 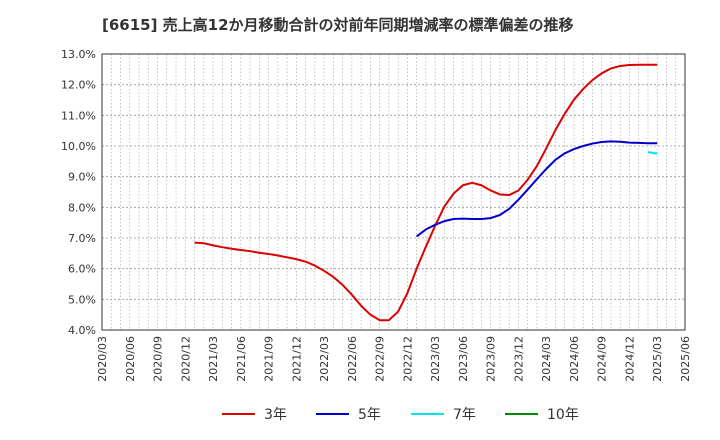 I want to click on y-tick-label: 8.0%, so click(x=82, y=207).